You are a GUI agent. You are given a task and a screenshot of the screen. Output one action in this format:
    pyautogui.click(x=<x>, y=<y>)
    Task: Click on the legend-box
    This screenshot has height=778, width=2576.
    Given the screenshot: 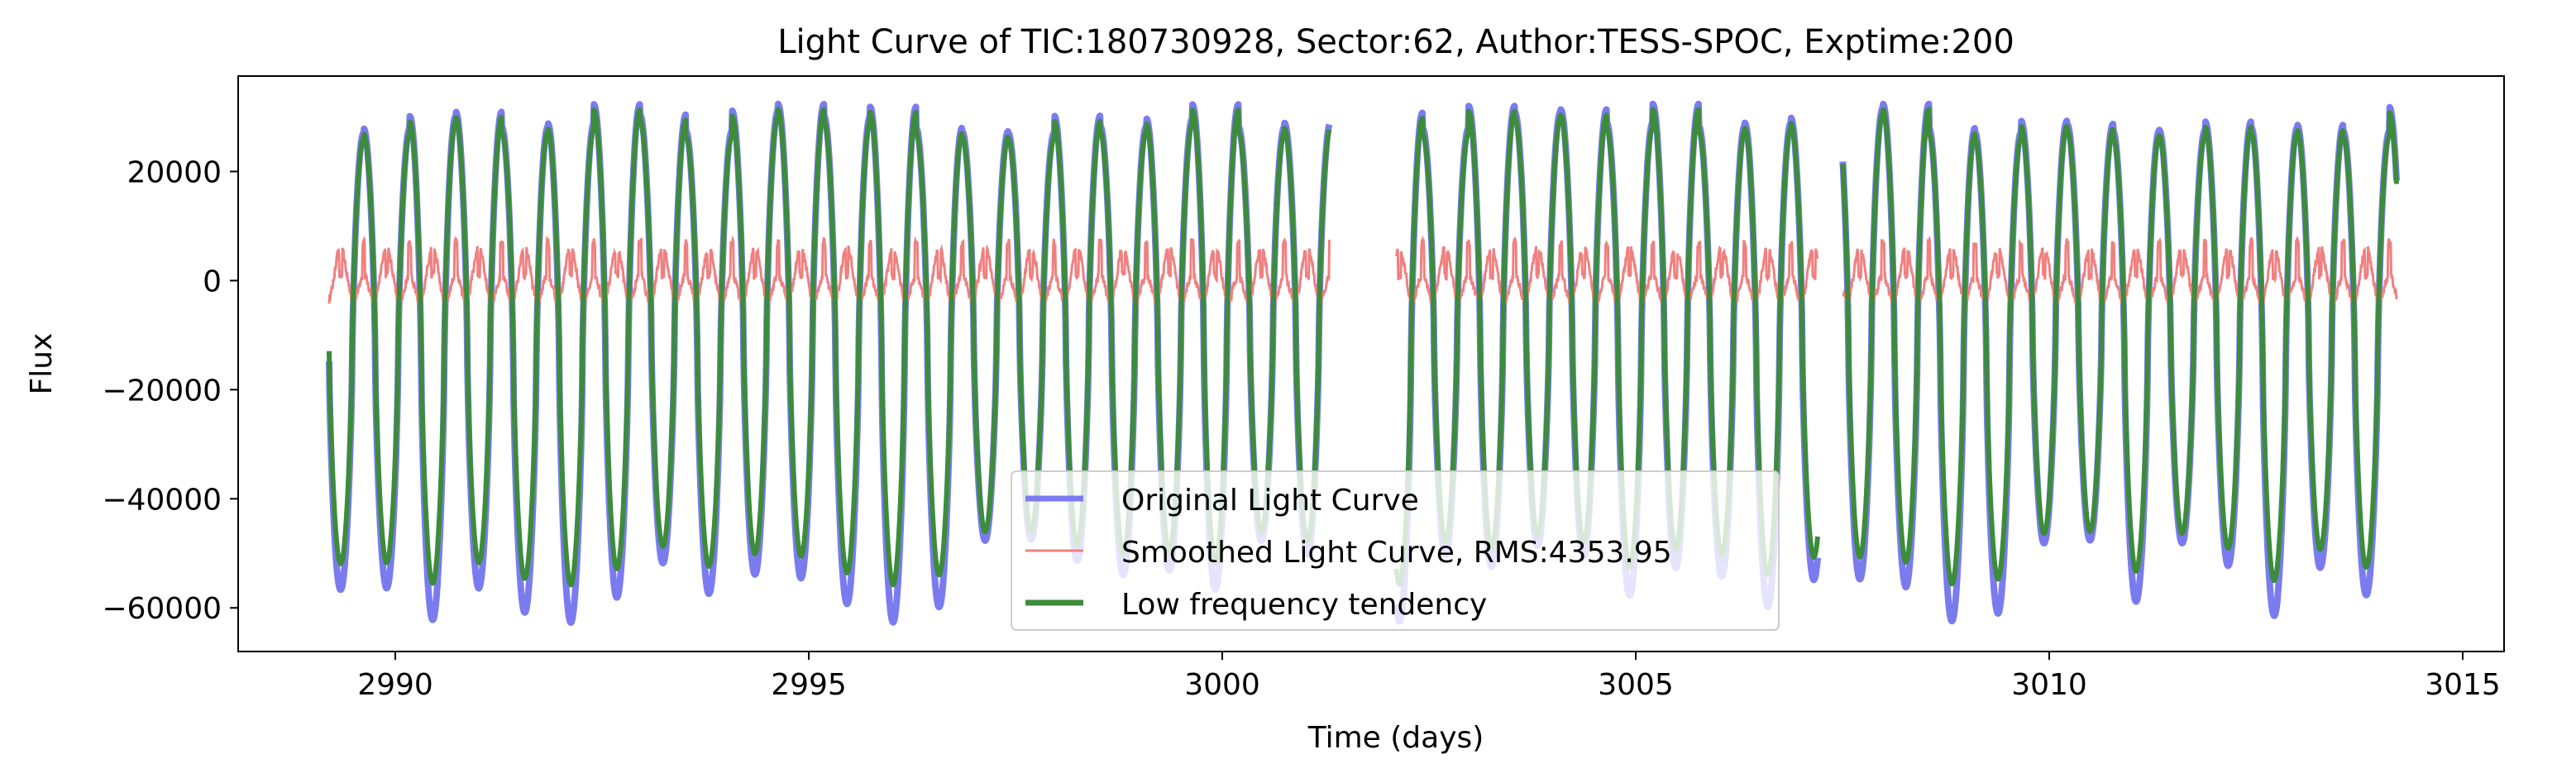 What is the action you would take?
    pyautogui.click(x=1395, y=550)
    